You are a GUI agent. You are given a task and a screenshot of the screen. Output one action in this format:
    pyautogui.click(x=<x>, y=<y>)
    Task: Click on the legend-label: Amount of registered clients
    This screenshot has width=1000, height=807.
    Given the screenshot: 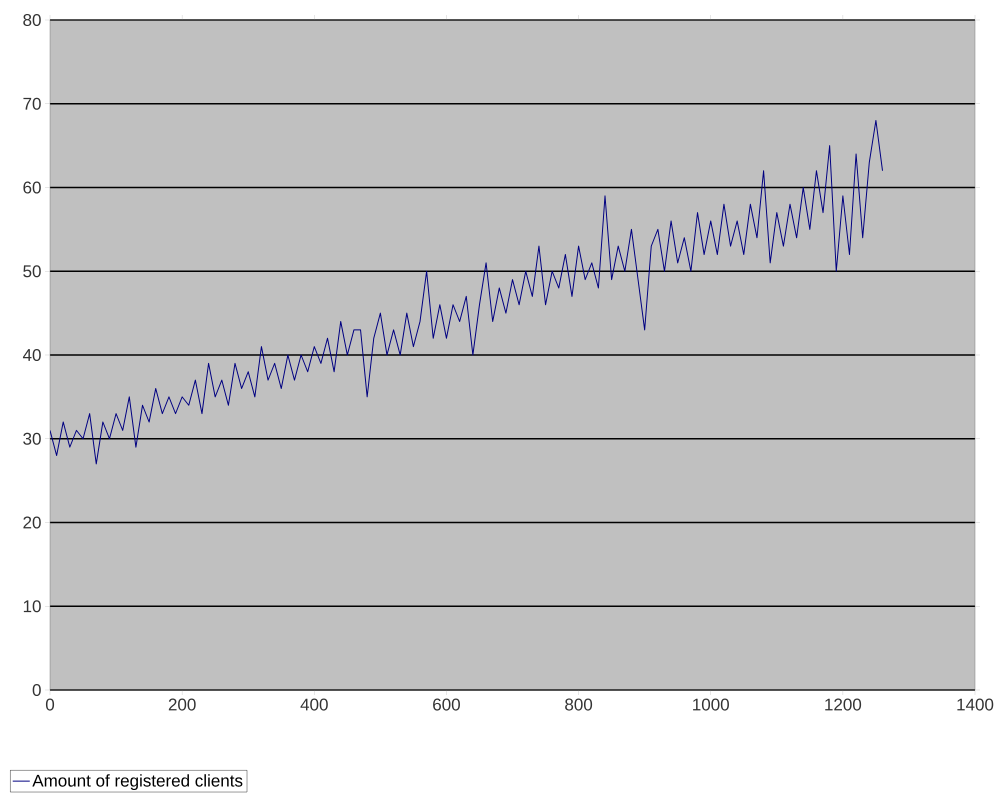 What is the action you would take?
    pyautogui.click(x=137, y=782)
    